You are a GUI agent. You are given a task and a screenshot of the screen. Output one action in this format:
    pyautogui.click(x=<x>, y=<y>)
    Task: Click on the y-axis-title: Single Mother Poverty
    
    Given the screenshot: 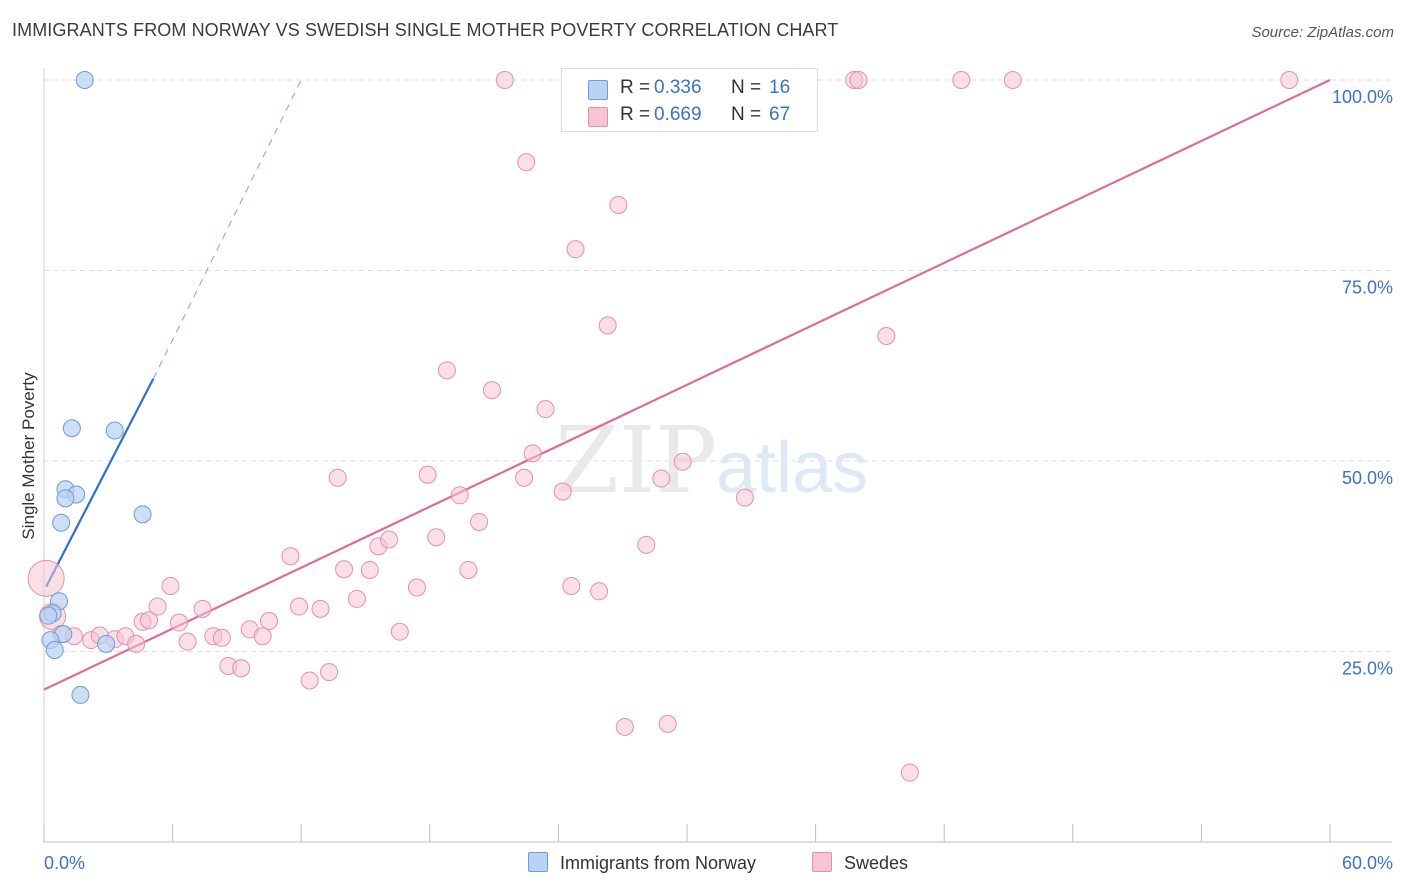 What is the action you would take?
    pyautogui.click(x=28, y=456)
    